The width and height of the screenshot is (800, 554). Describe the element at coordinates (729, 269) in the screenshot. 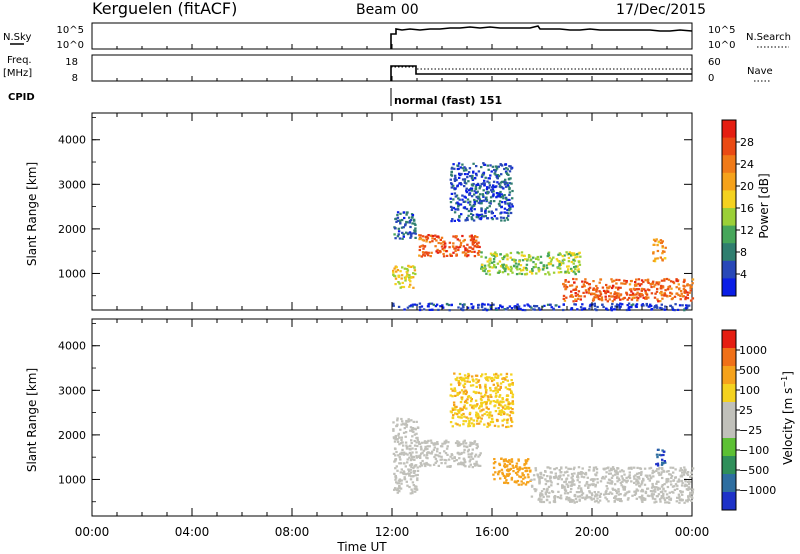

I see `colorbar-swatch` at that location.